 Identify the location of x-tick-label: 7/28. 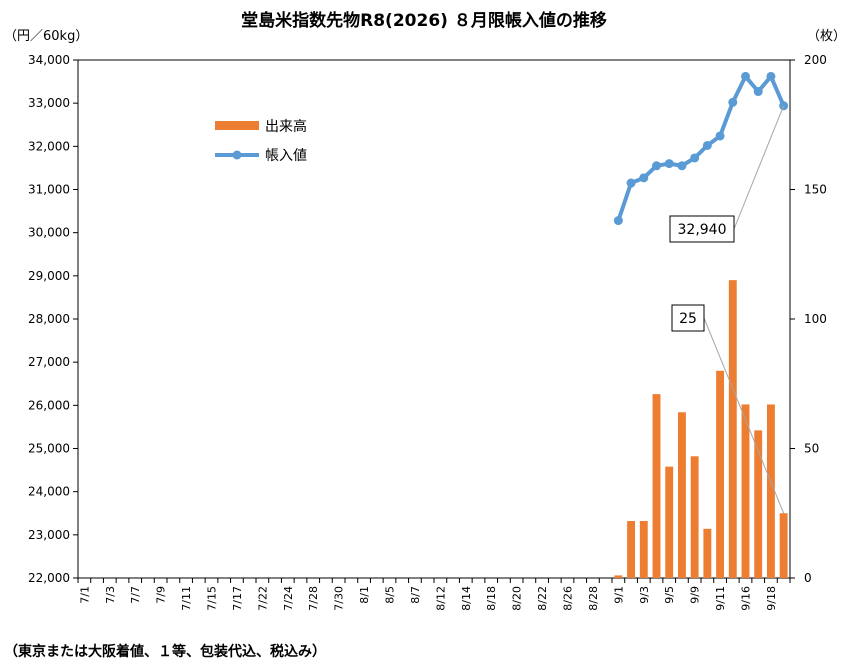
(313, 598).